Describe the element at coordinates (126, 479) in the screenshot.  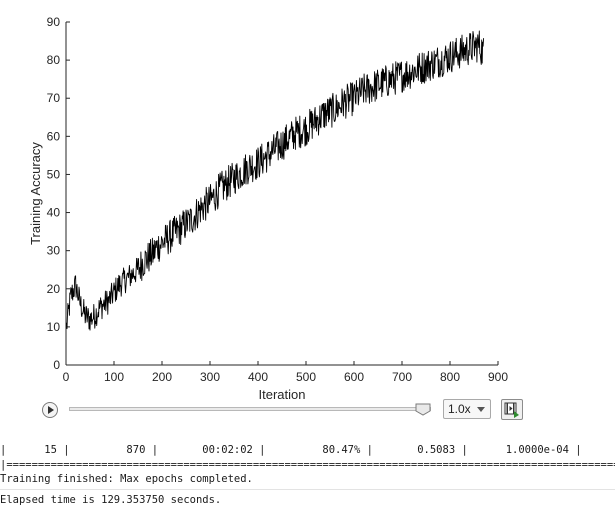
I see `training-finished-message: Training finished: Max epochs completed.` at that location.